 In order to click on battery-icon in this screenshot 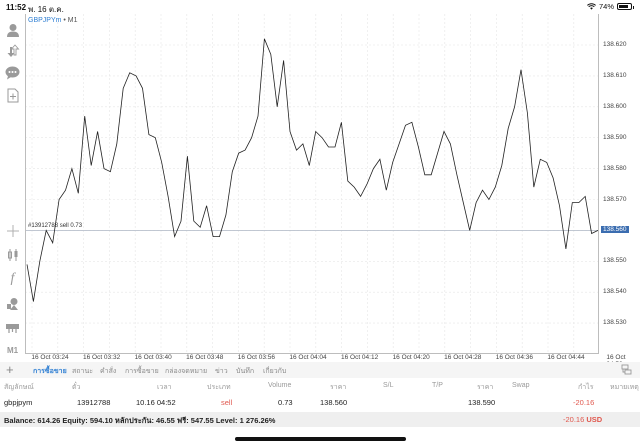, I will do `click(625, 6)`.